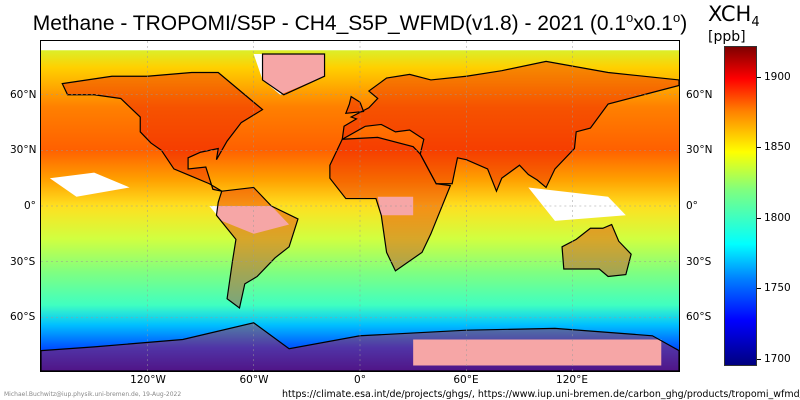 Image resolution: width=800 pixels, height=400 pixels. I want to click on lat-label-right: 30°N, so click(699, 150).